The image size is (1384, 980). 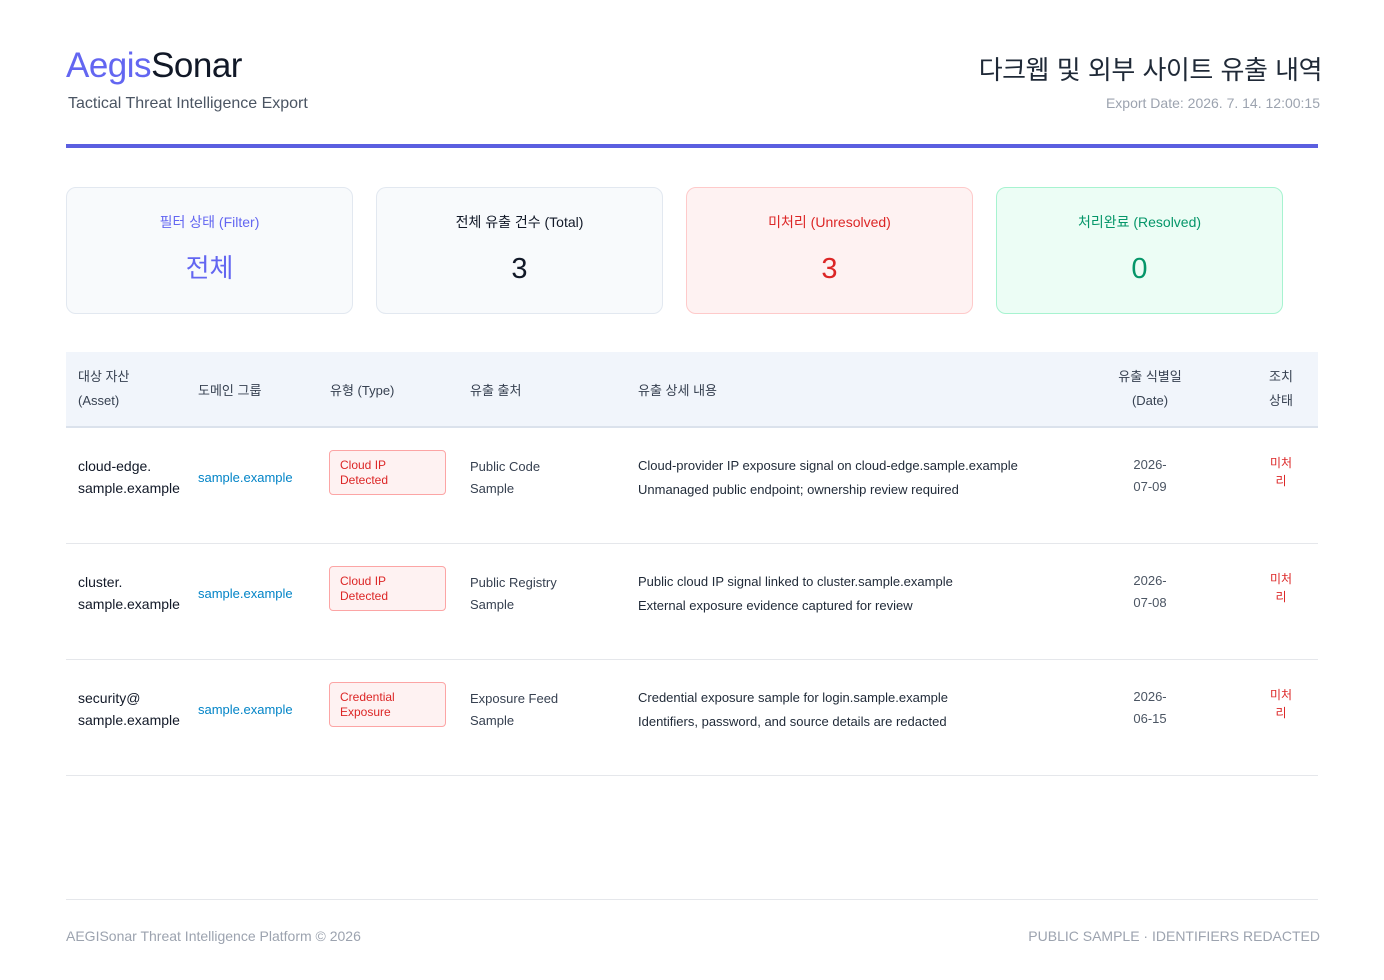 I want to click on logo: AegisSonar, so click(x=154, y=66).